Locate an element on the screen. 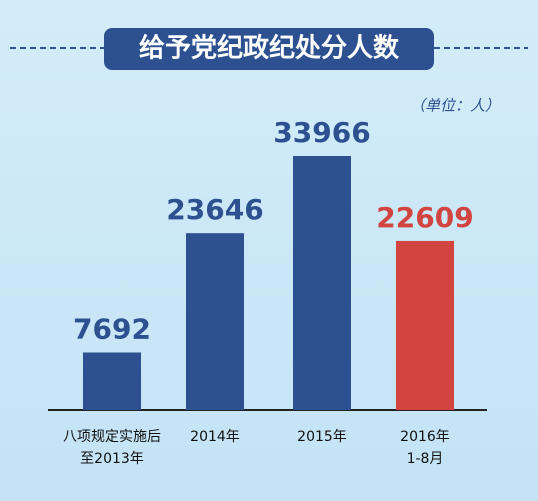 The width and height of the screenshot is (538, 501). x-tick-label: 八项规定实施后 is located at coordinates (112, 437).